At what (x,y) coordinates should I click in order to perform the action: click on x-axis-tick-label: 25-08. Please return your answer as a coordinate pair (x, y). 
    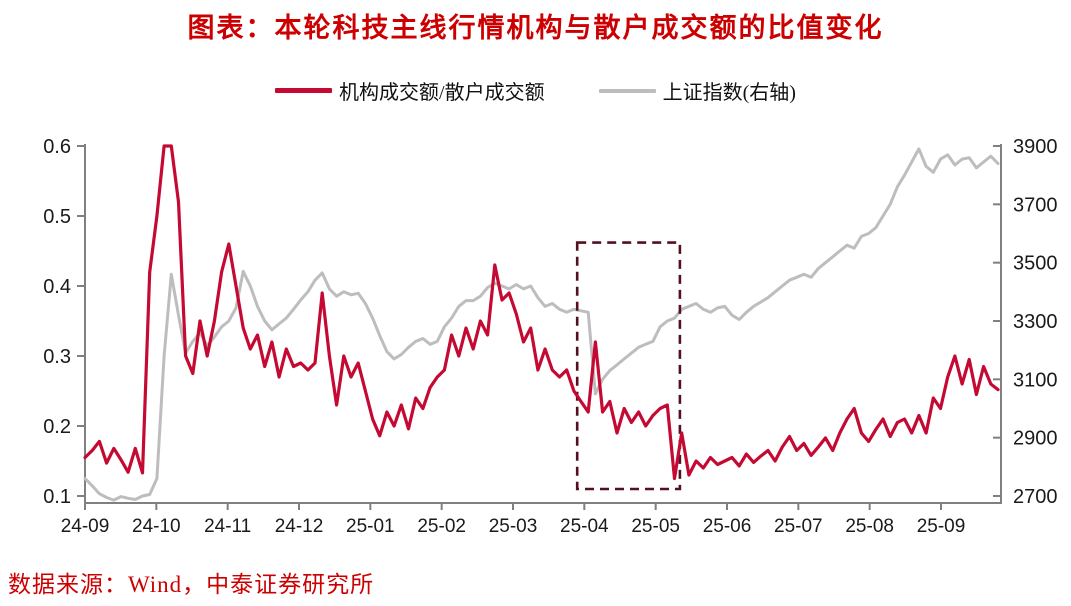
    Looking at the image, I should click on (869, 526).